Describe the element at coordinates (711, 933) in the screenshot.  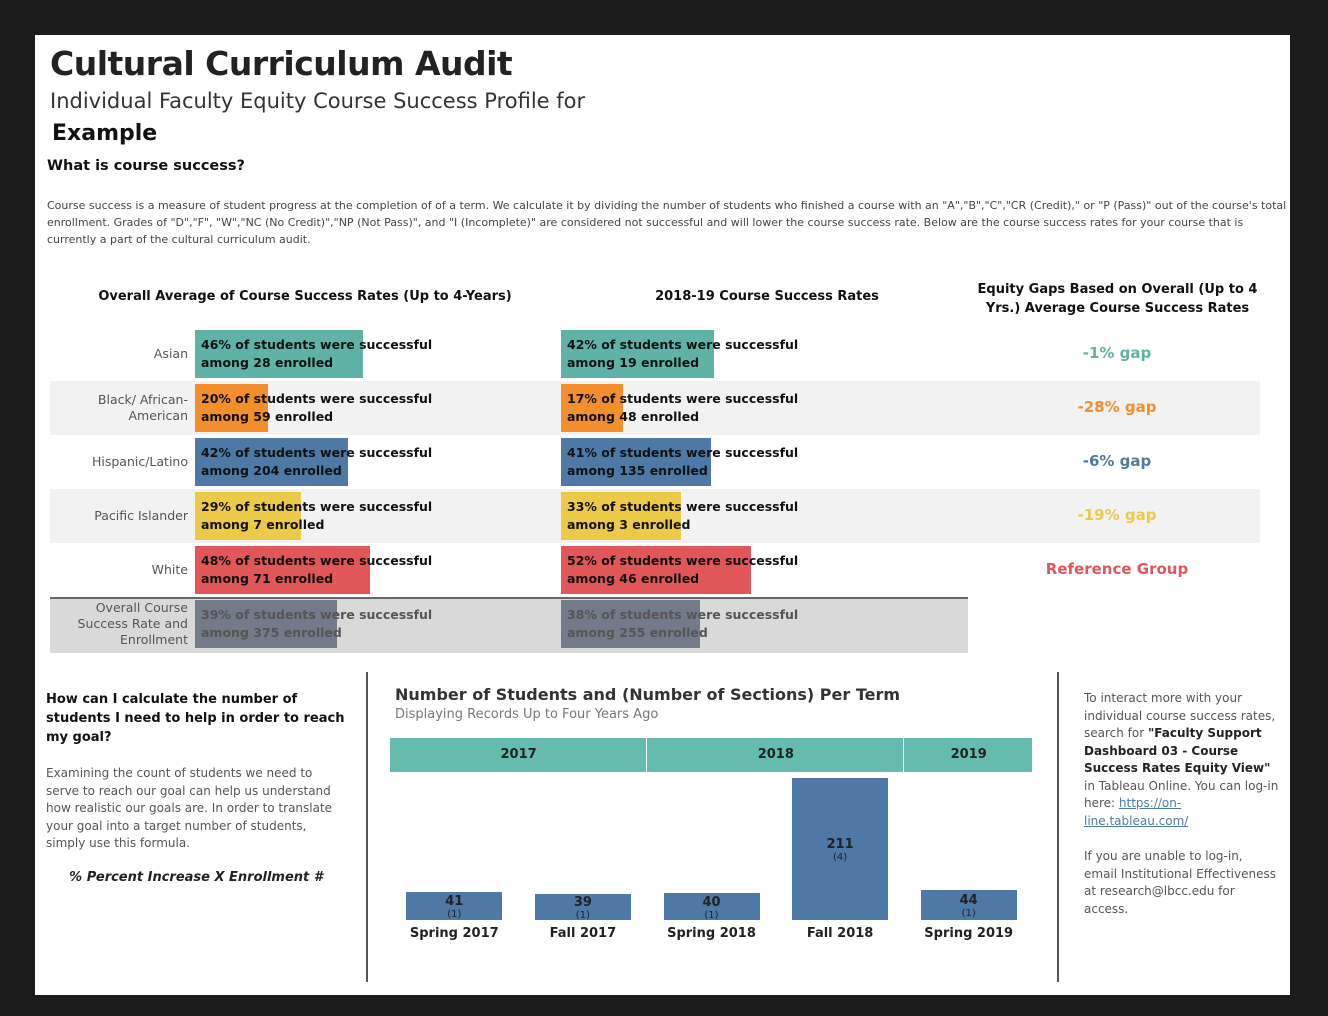
I see `x-tick-label: Spring 2018` at that location.